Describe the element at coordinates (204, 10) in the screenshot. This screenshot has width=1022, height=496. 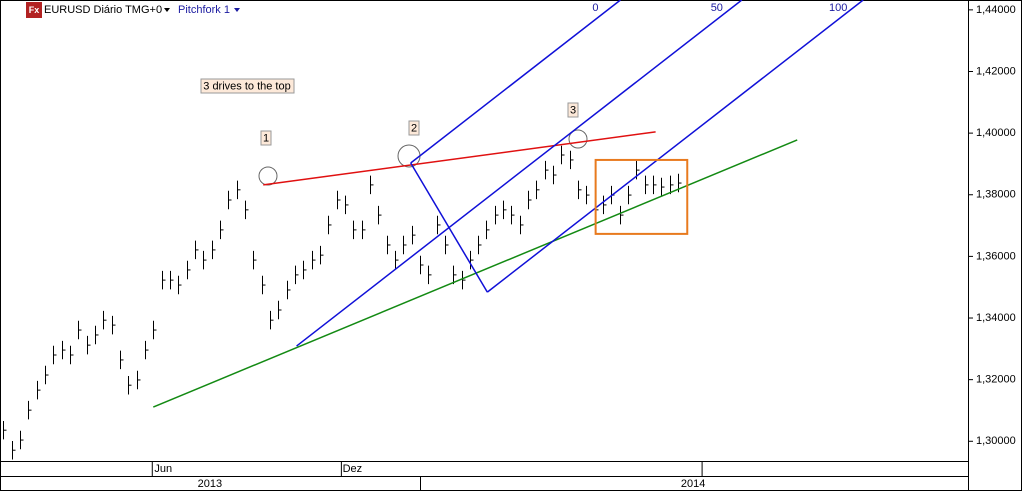
I see `tool-label: Pitchfork 1` at that location.